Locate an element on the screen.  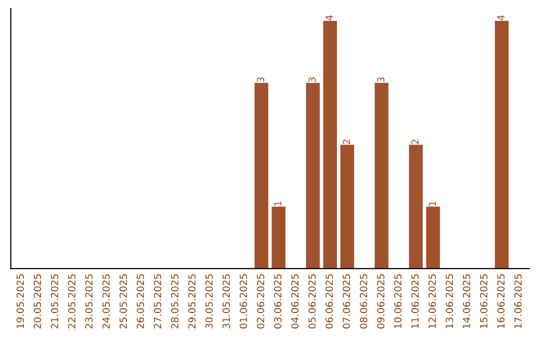
x-tick-label: 05.06.2025 is located at coordinates (312, 301).